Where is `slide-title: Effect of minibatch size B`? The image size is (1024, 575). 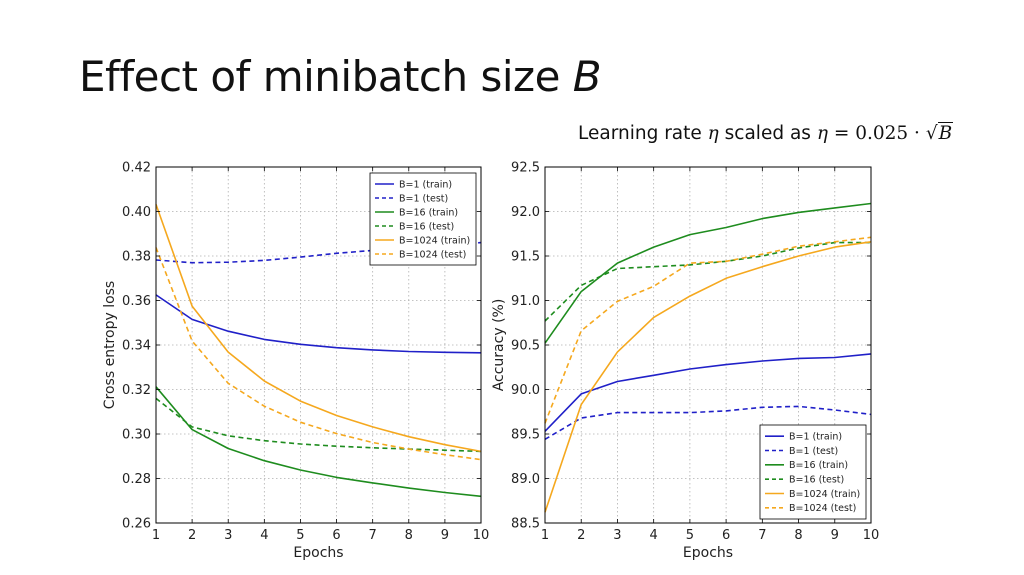
slide-title: Effect of minibatch size B is located at coordinates (340, 76).